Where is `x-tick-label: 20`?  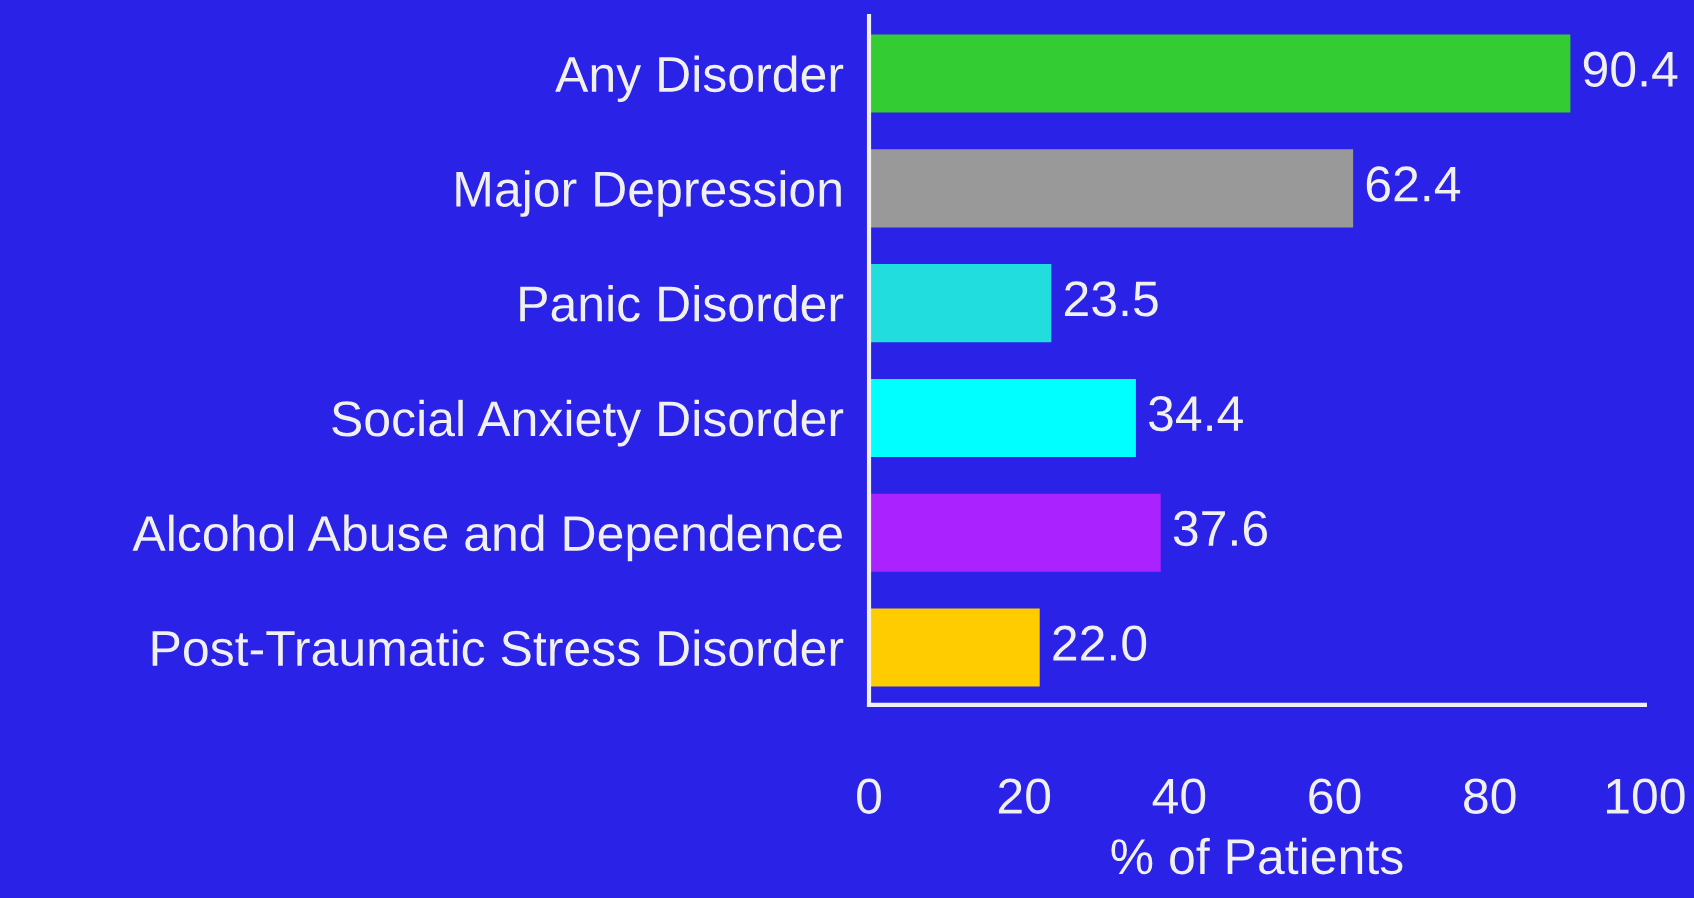
x-tick-label: 20 is located at coordinates (1024, 796).